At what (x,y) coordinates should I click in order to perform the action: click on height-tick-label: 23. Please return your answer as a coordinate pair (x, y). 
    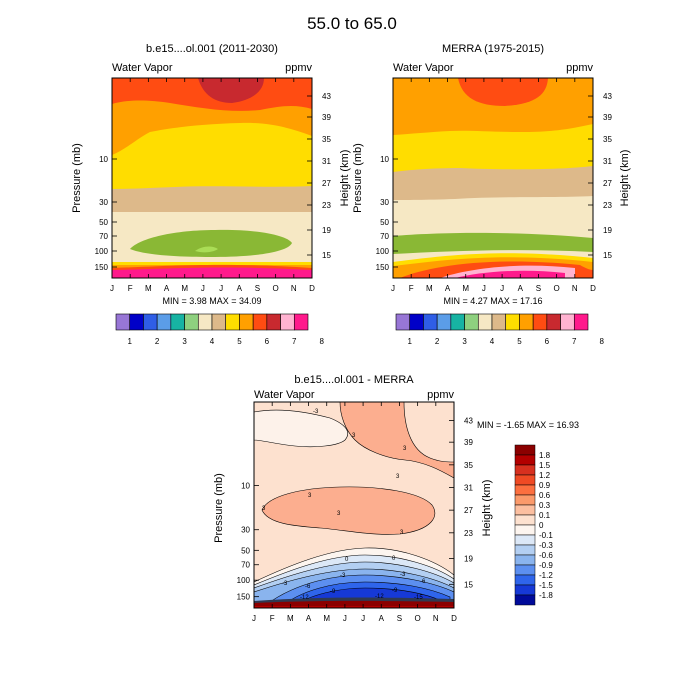
    Looking at the image, I should click on (326, 205).